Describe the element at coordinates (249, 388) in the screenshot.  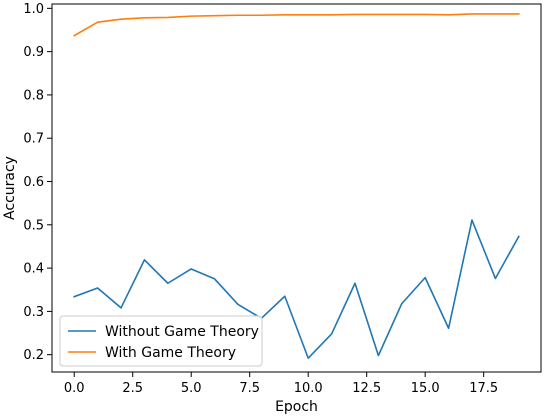
I see `x-tick-label: 7.5` at that location.